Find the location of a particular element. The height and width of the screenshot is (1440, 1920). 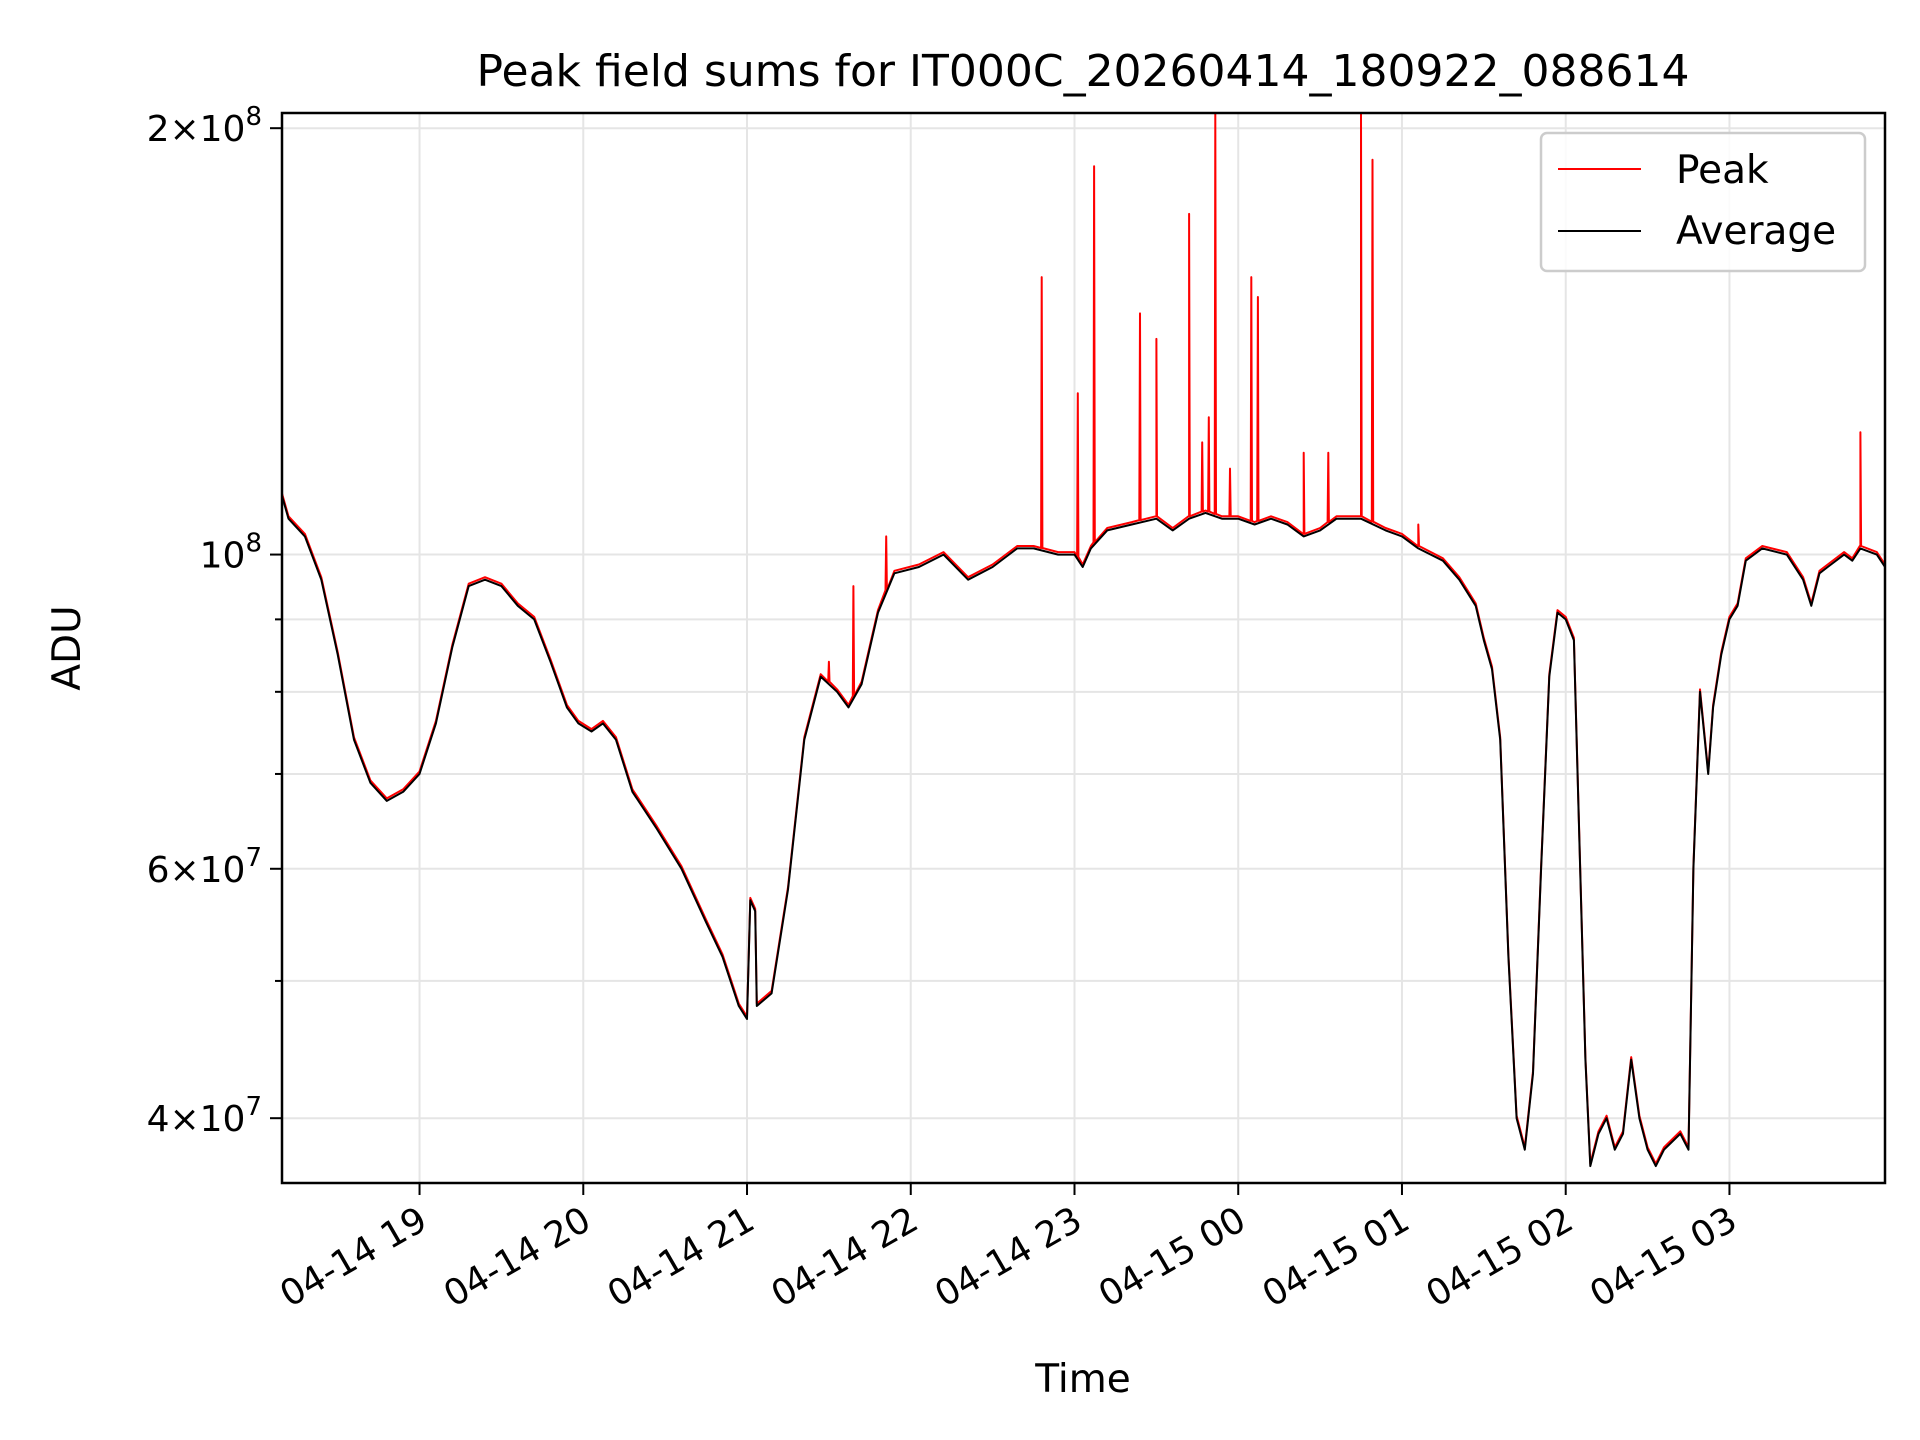

y-tick-label: 108 is located at coordinates (231, 553).